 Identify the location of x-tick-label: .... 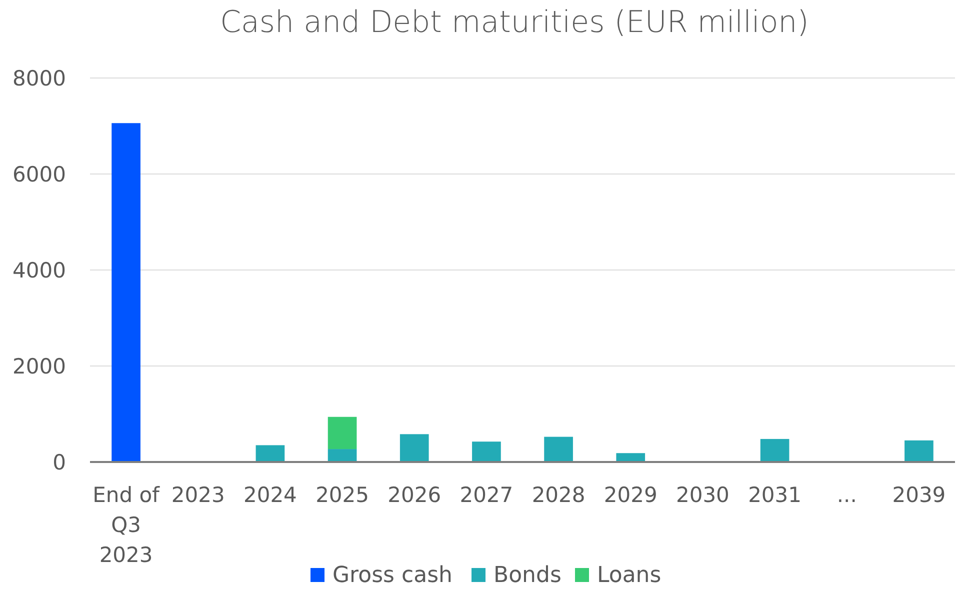
(846, 495).